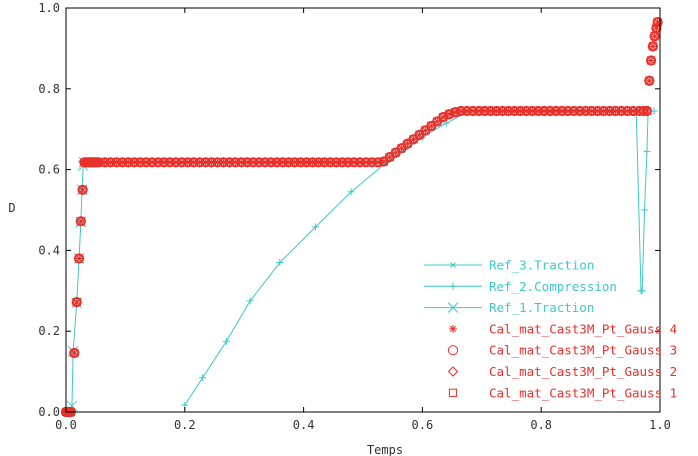 The width and height of the screenshot is (698, 456). I want to click on legend-entry: Cal_mat_Cast3M_Pt_Gauss 4, so click(563, 328).